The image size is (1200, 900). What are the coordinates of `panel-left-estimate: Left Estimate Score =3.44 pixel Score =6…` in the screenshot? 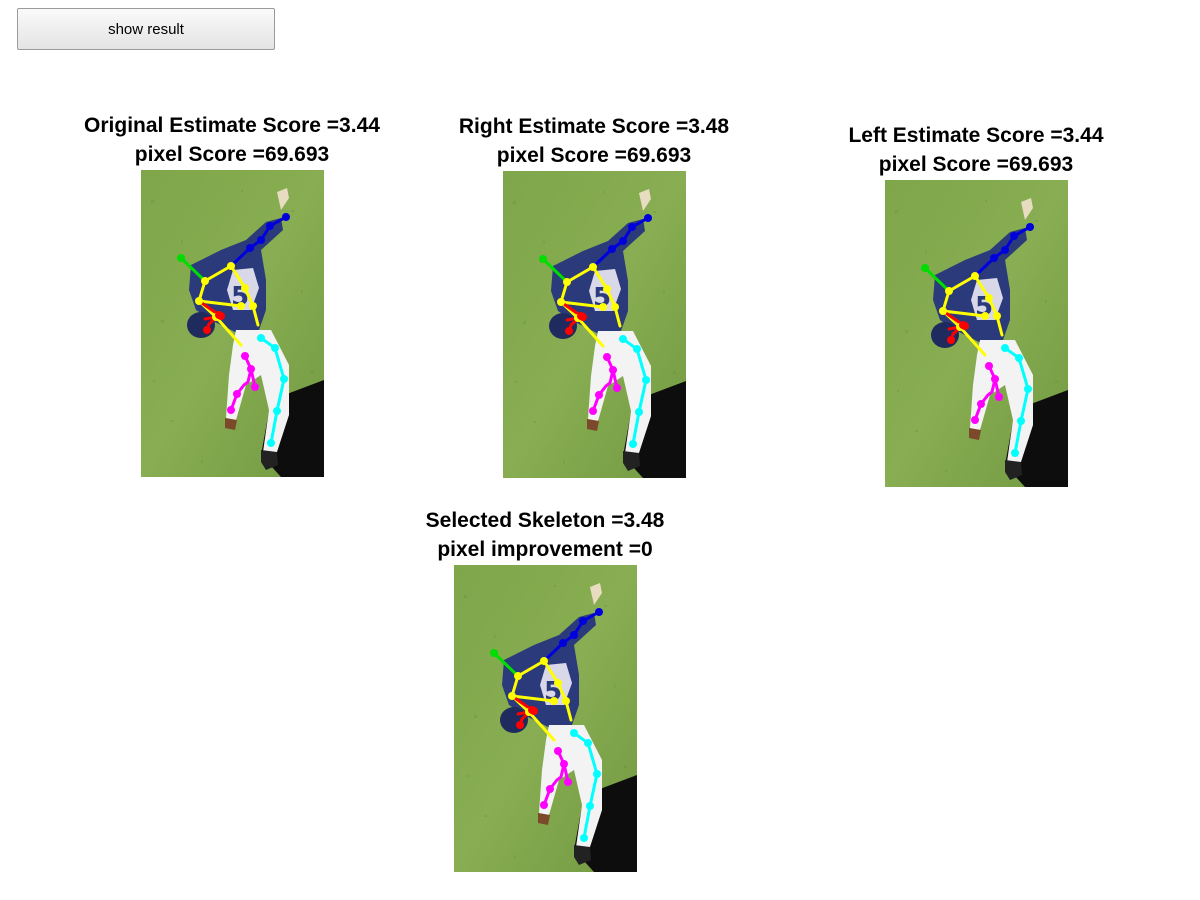 It's located at (976, 304).